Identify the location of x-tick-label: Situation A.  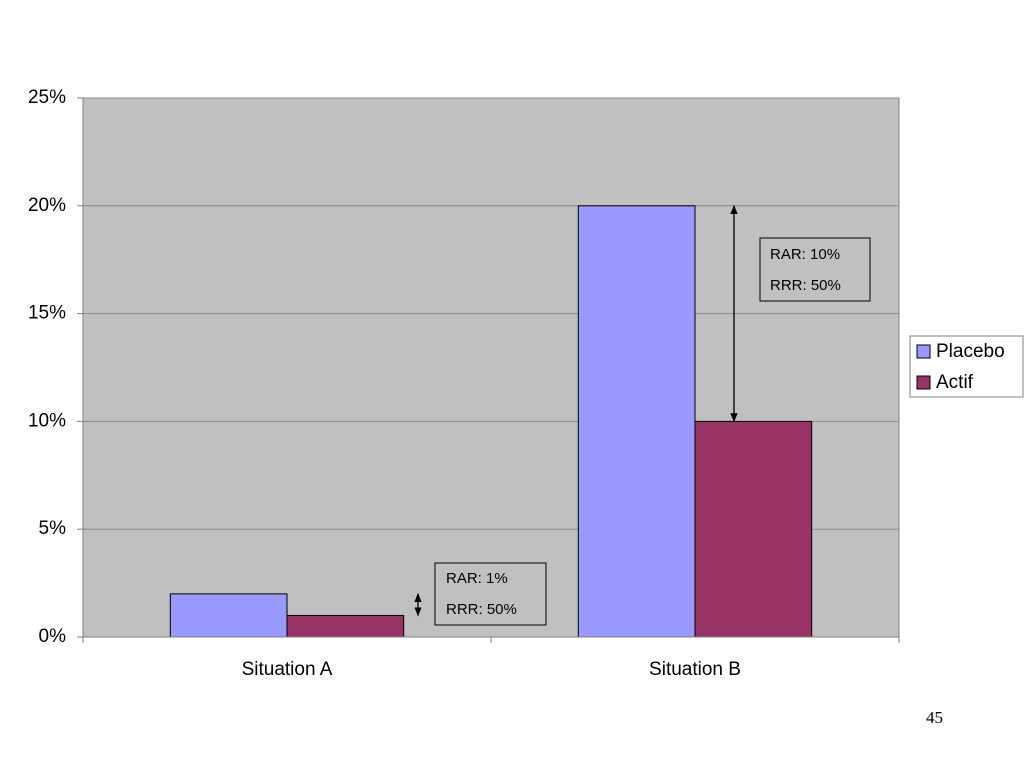
(287, 669).